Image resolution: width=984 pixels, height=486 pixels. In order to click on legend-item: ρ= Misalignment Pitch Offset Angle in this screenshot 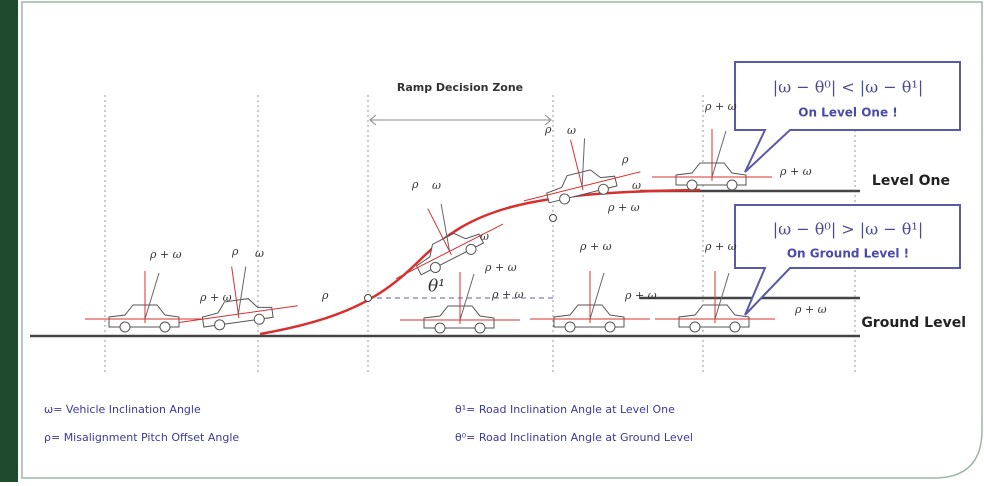, I will do `click(141, 437)`.